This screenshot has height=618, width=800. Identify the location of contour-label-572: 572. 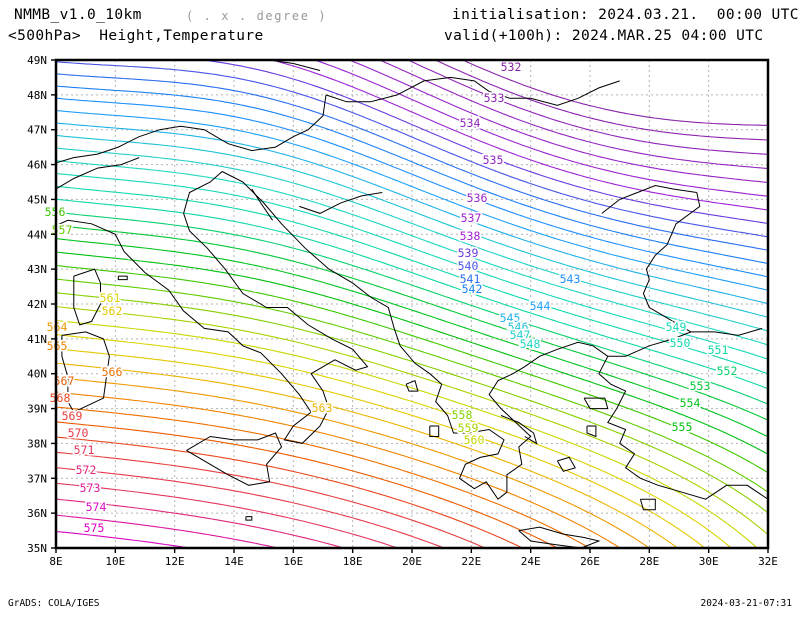
(86, 470).